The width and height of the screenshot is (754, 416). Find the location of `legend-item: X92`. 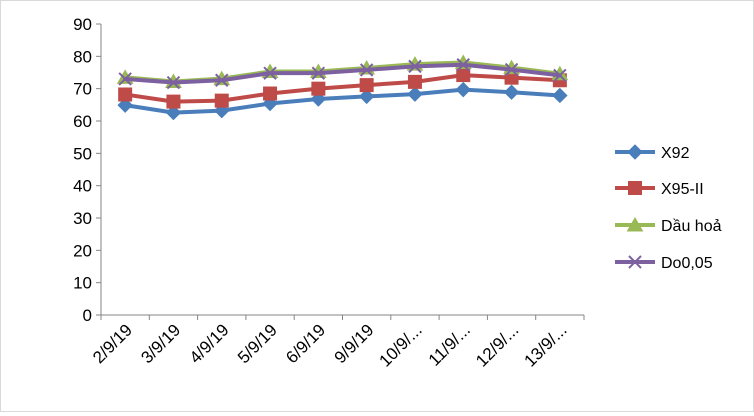

legend-item: X92 is located at coordinates (652, 153).